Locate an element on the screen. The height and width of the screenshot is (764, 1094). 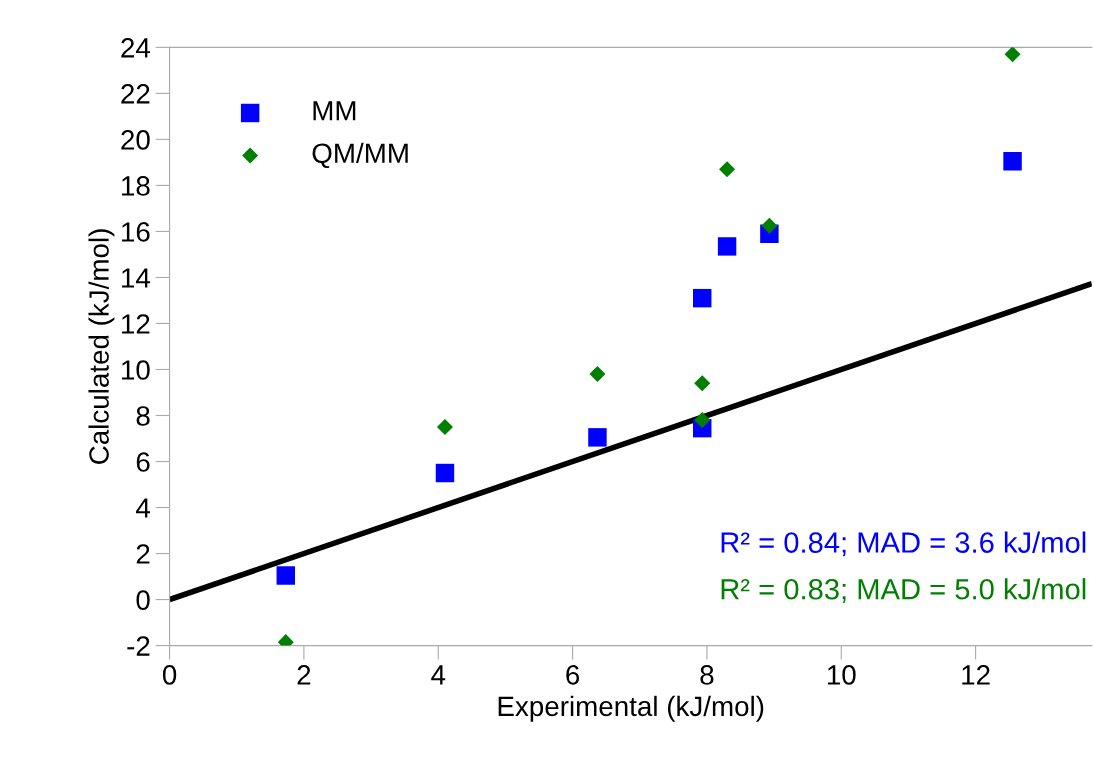
x-tick-label: 12 is located at coordinates (976, 675).